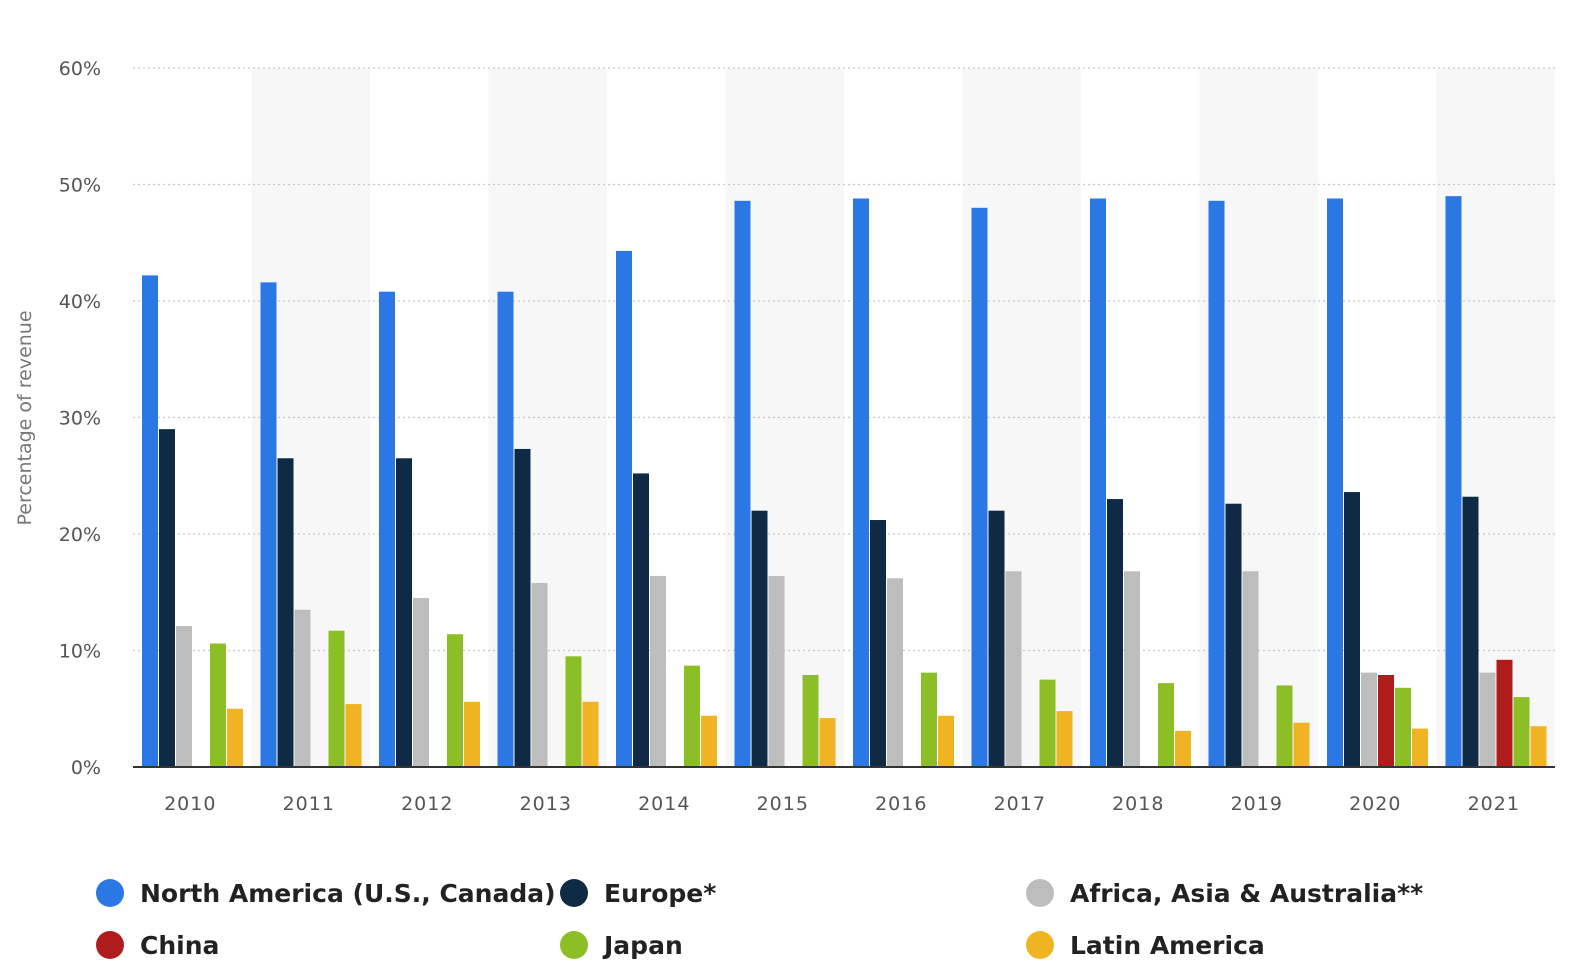 The height and width of the screenshot is (970, 1583). Describe the element at coordinates (1167, 945) in the screenshot. I see `legend-label: Latin America` at that location.